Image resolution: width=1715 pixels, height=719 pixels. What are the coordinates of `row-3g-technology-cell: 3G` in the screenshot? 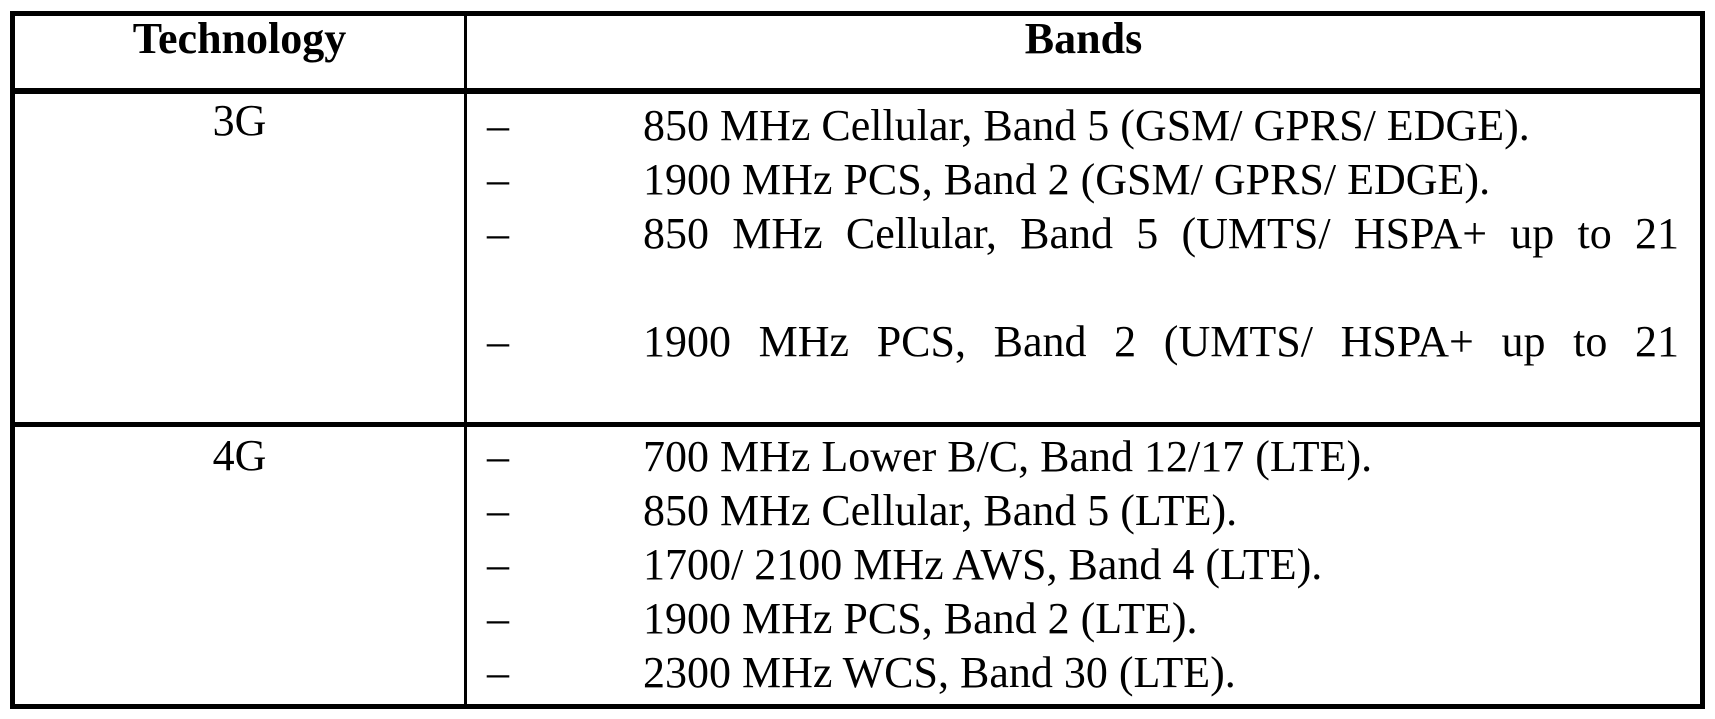 It's located at (241, 260).